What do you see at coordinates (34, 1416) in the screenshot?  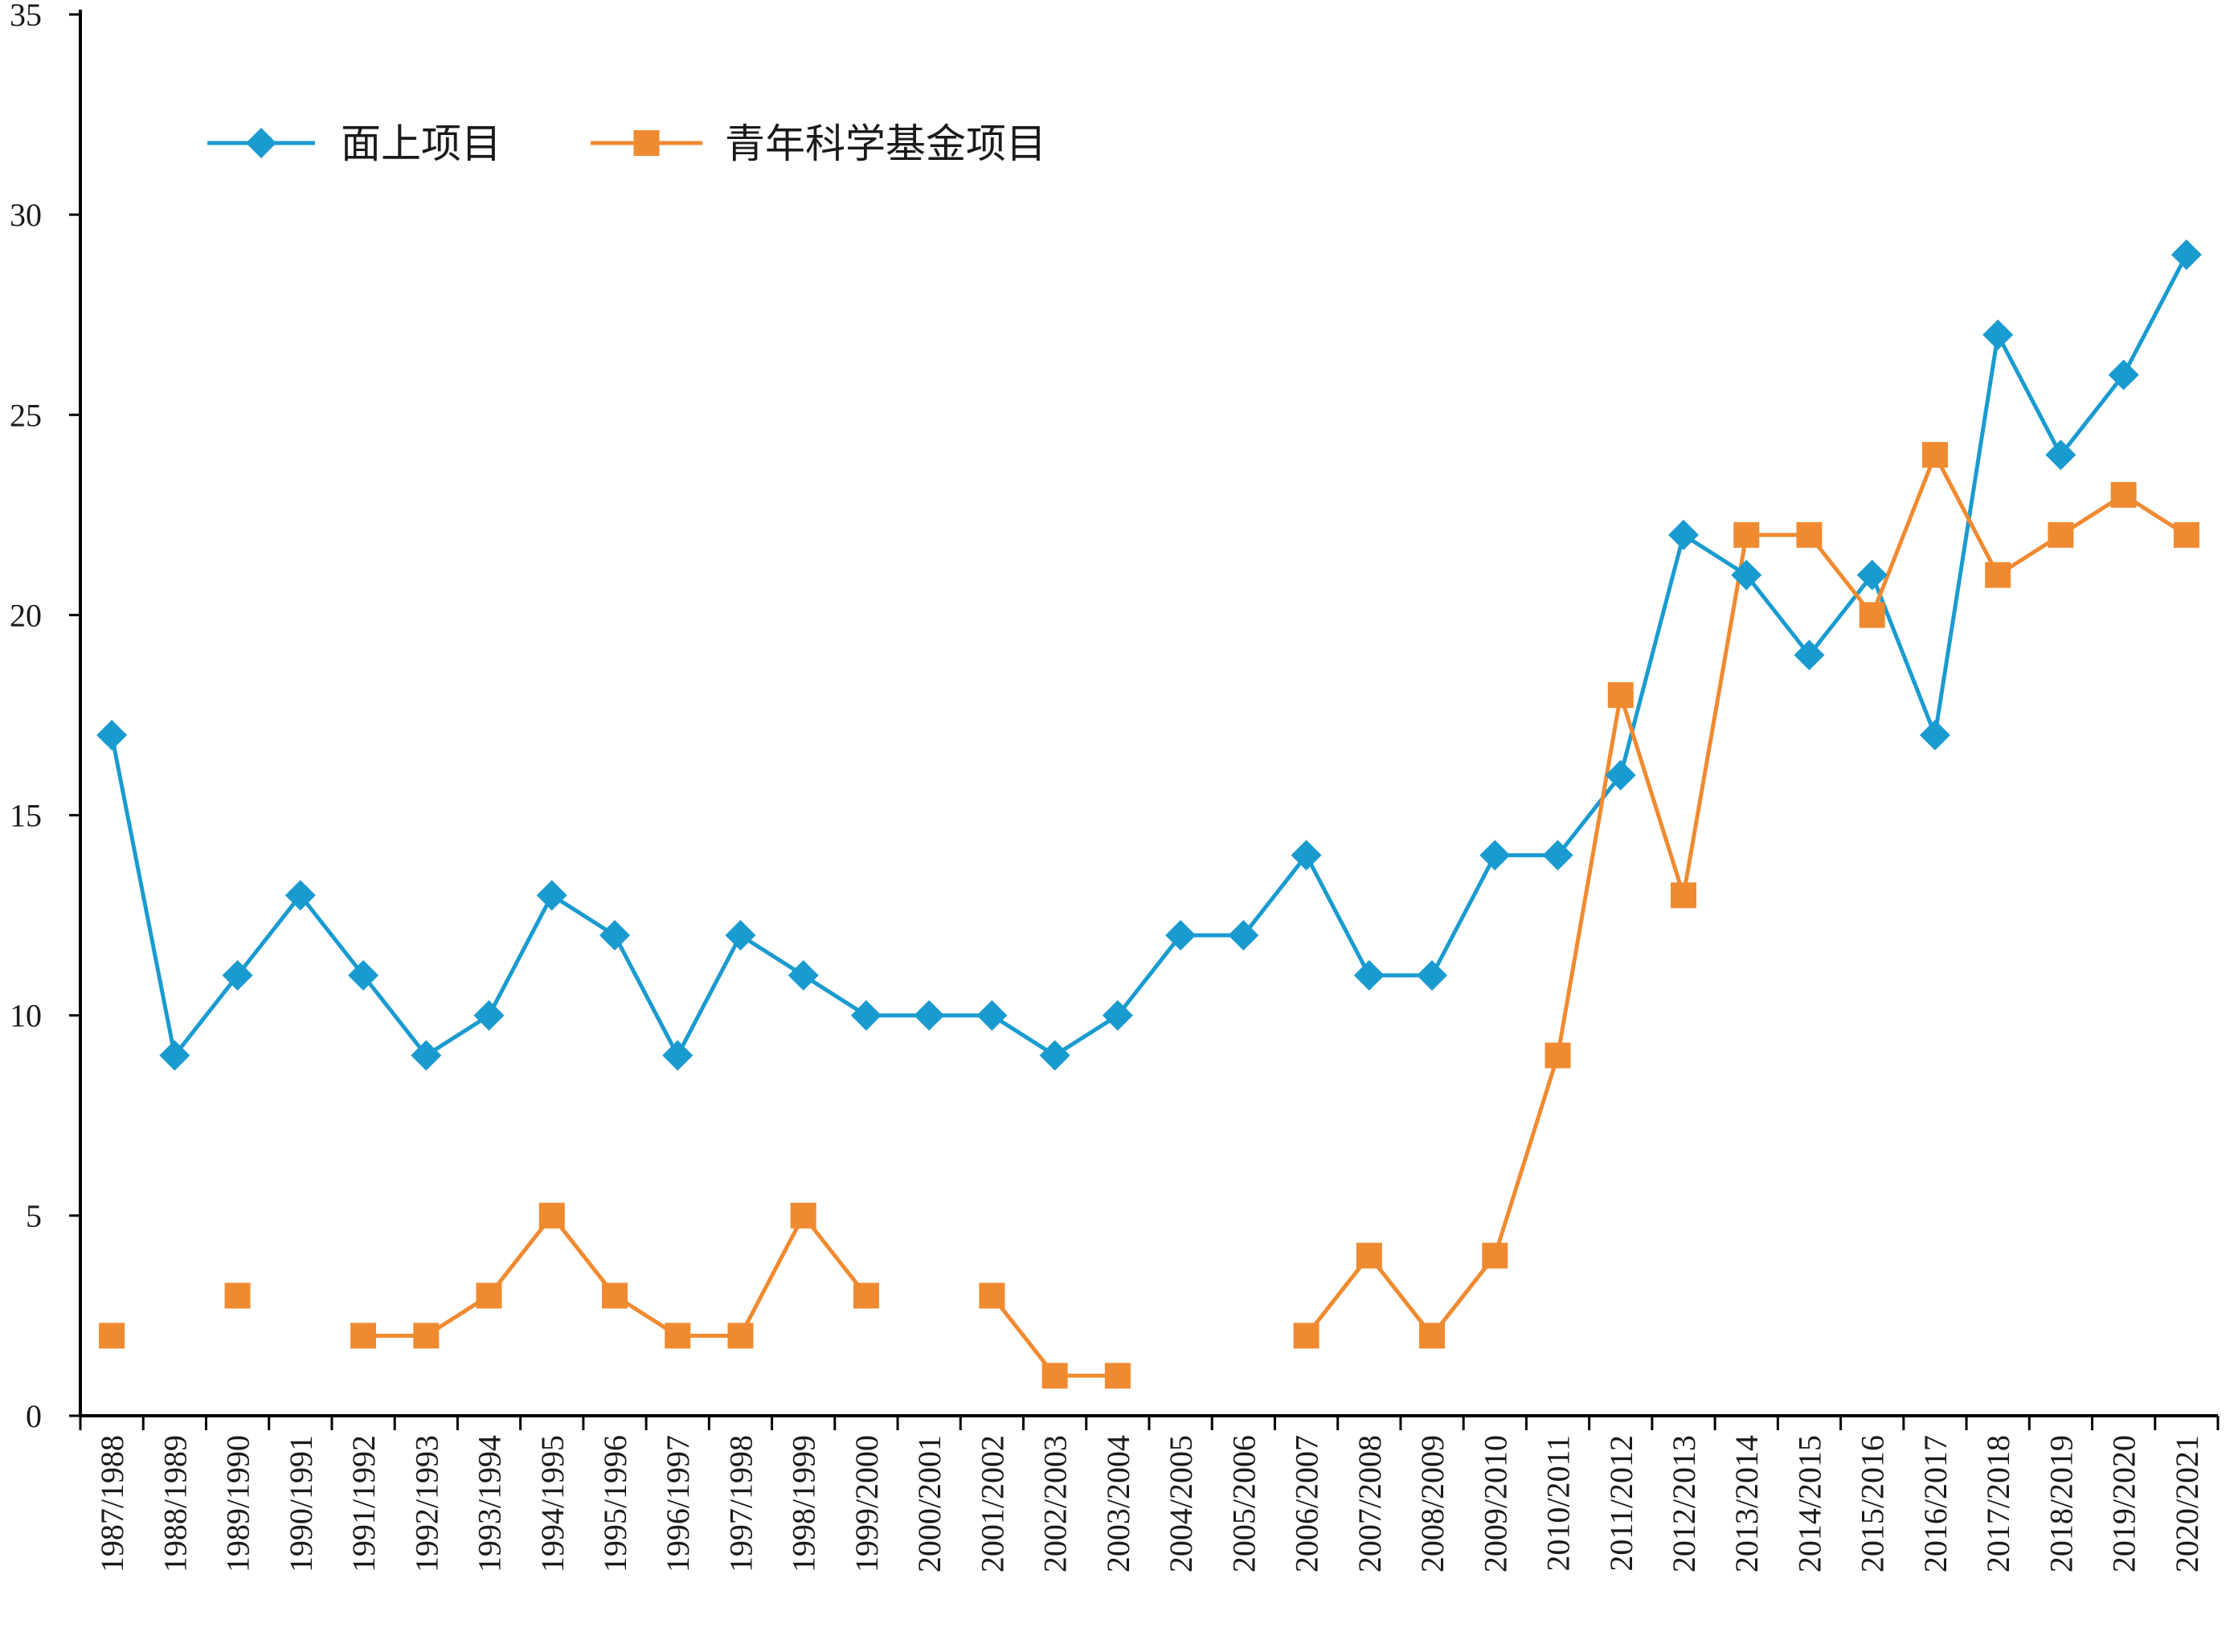 I see `y-tick-label: 0` at bounding box center [34, 1416].